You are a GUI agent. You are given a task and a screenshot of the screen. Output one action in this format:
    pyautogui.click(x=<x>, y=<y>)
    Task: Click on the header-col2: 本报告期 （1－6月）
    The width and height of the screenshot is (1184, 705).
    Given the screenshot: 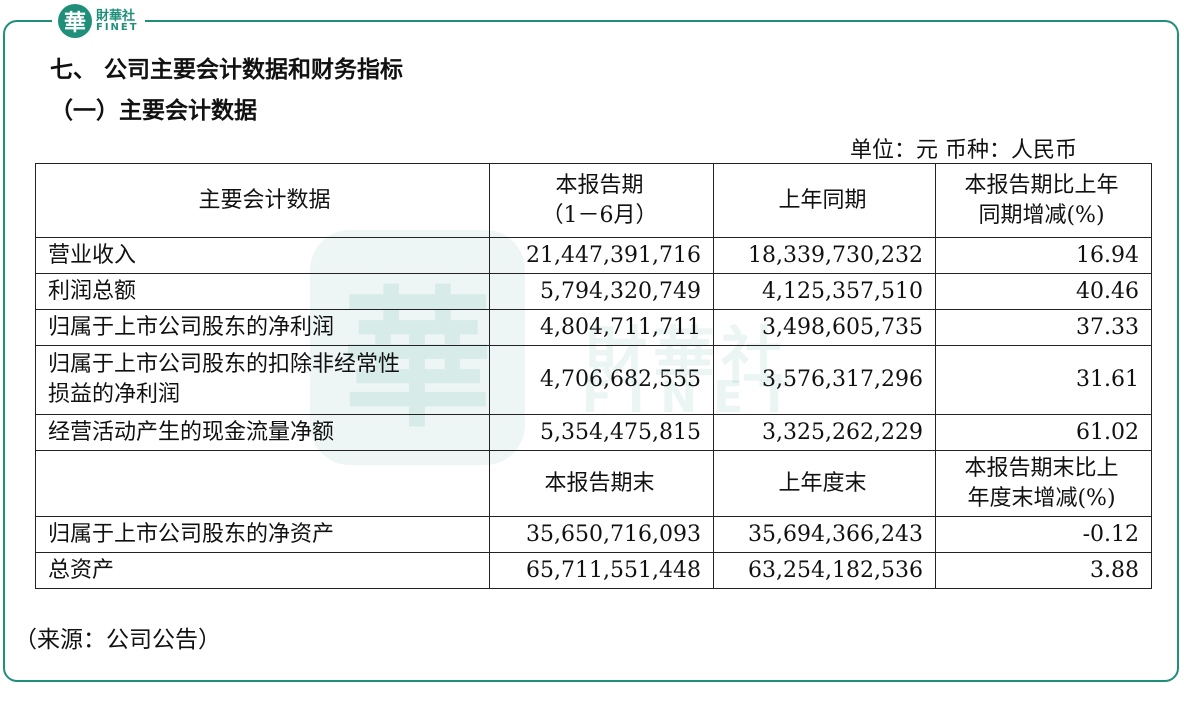 What is the action you would take?
    pyautogui.click(x=601, y=200)
    